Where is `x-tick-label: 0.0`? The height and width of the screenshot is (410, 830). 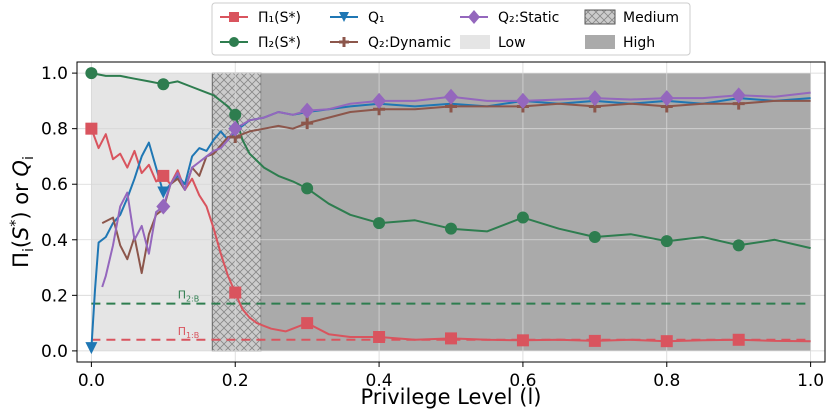
x-tick-label: 0.0 is located at coordinates (91, 381).